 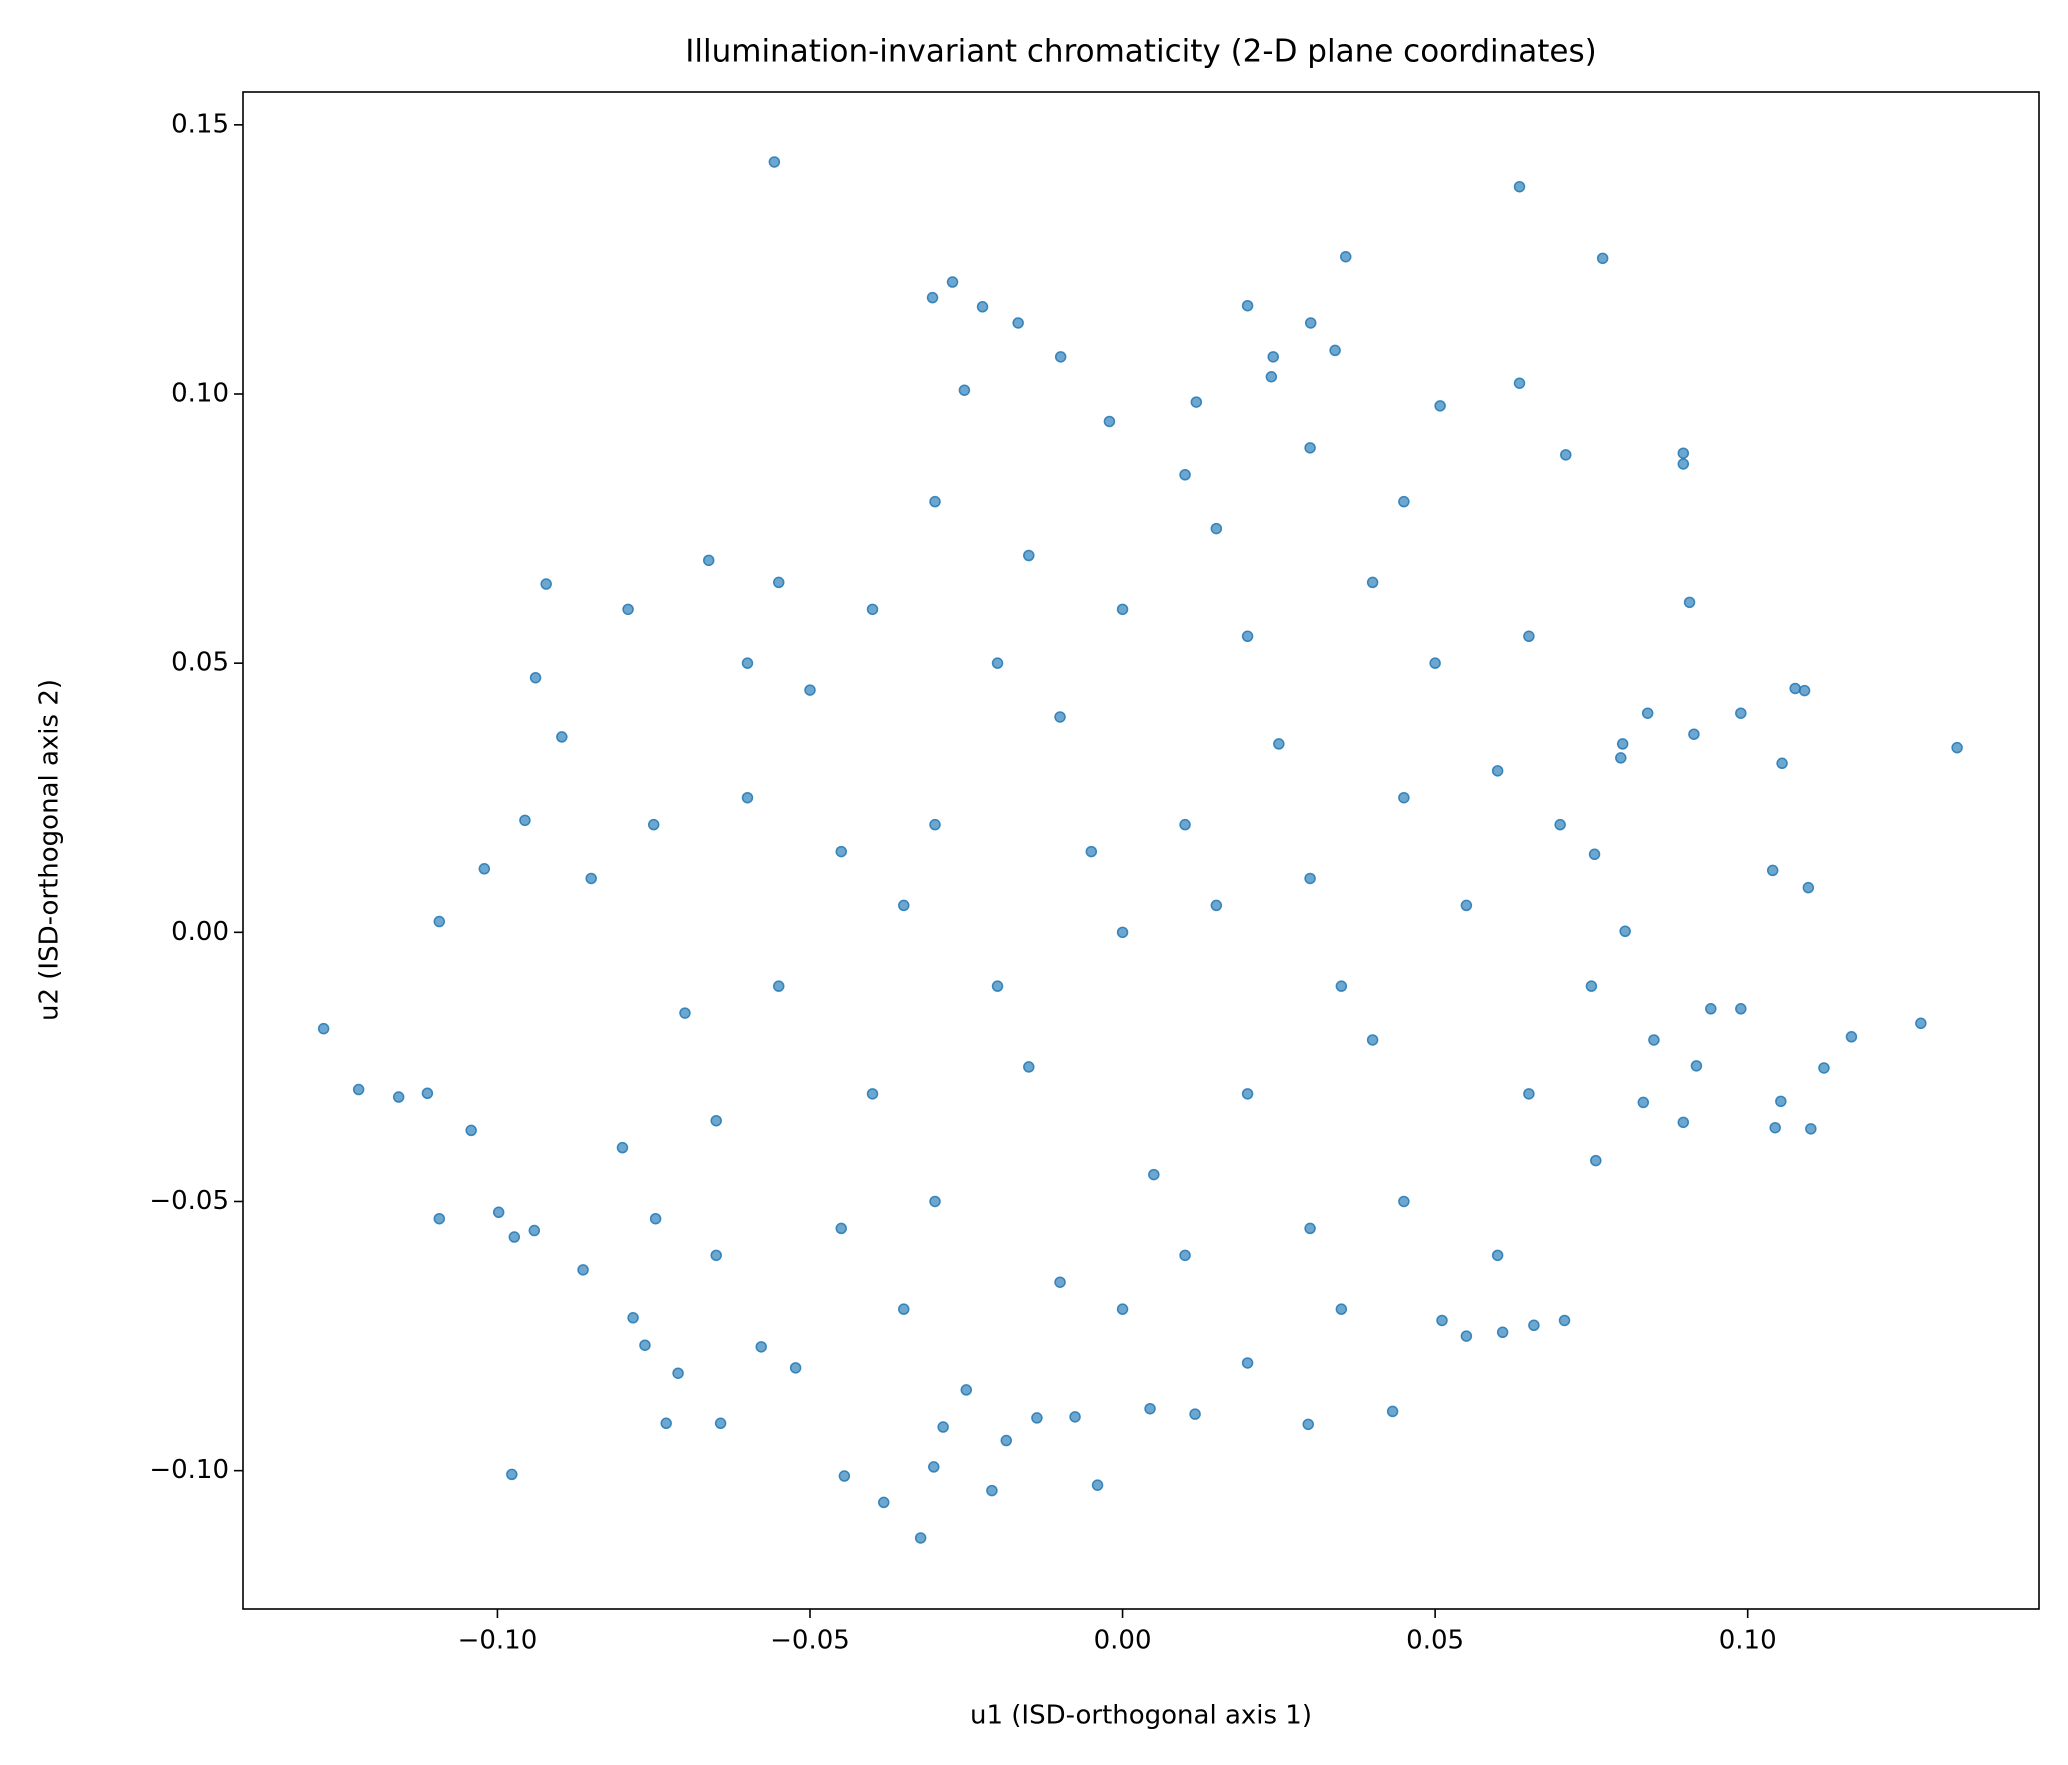 I want to click on x-axis-label: u1 (ISD-orthogonal axis 1), so click(x=1141, y=1716).